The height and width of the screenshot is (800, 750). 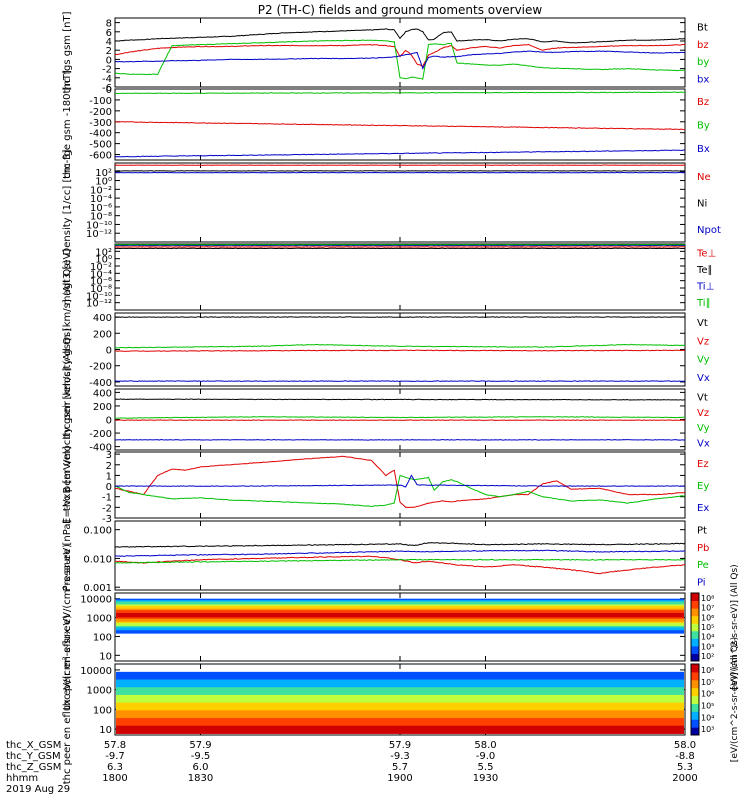 What do you see at coordinates (97, 588) in the screenshot?
I see `y-tick-label: 0.001` at bounding box center [97, 588].